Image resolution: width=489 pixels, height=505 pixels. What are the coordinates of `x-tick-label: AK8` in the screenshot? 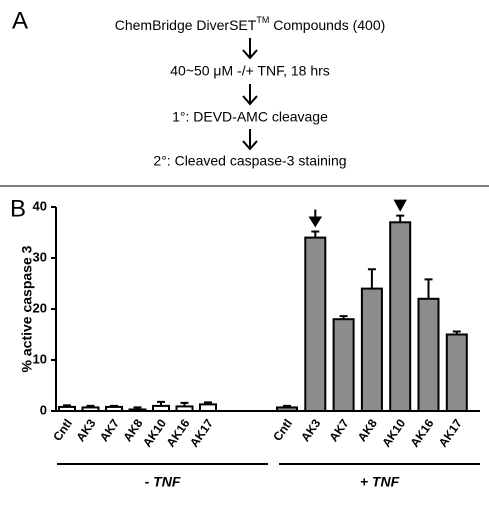 It's located at (367, 430).